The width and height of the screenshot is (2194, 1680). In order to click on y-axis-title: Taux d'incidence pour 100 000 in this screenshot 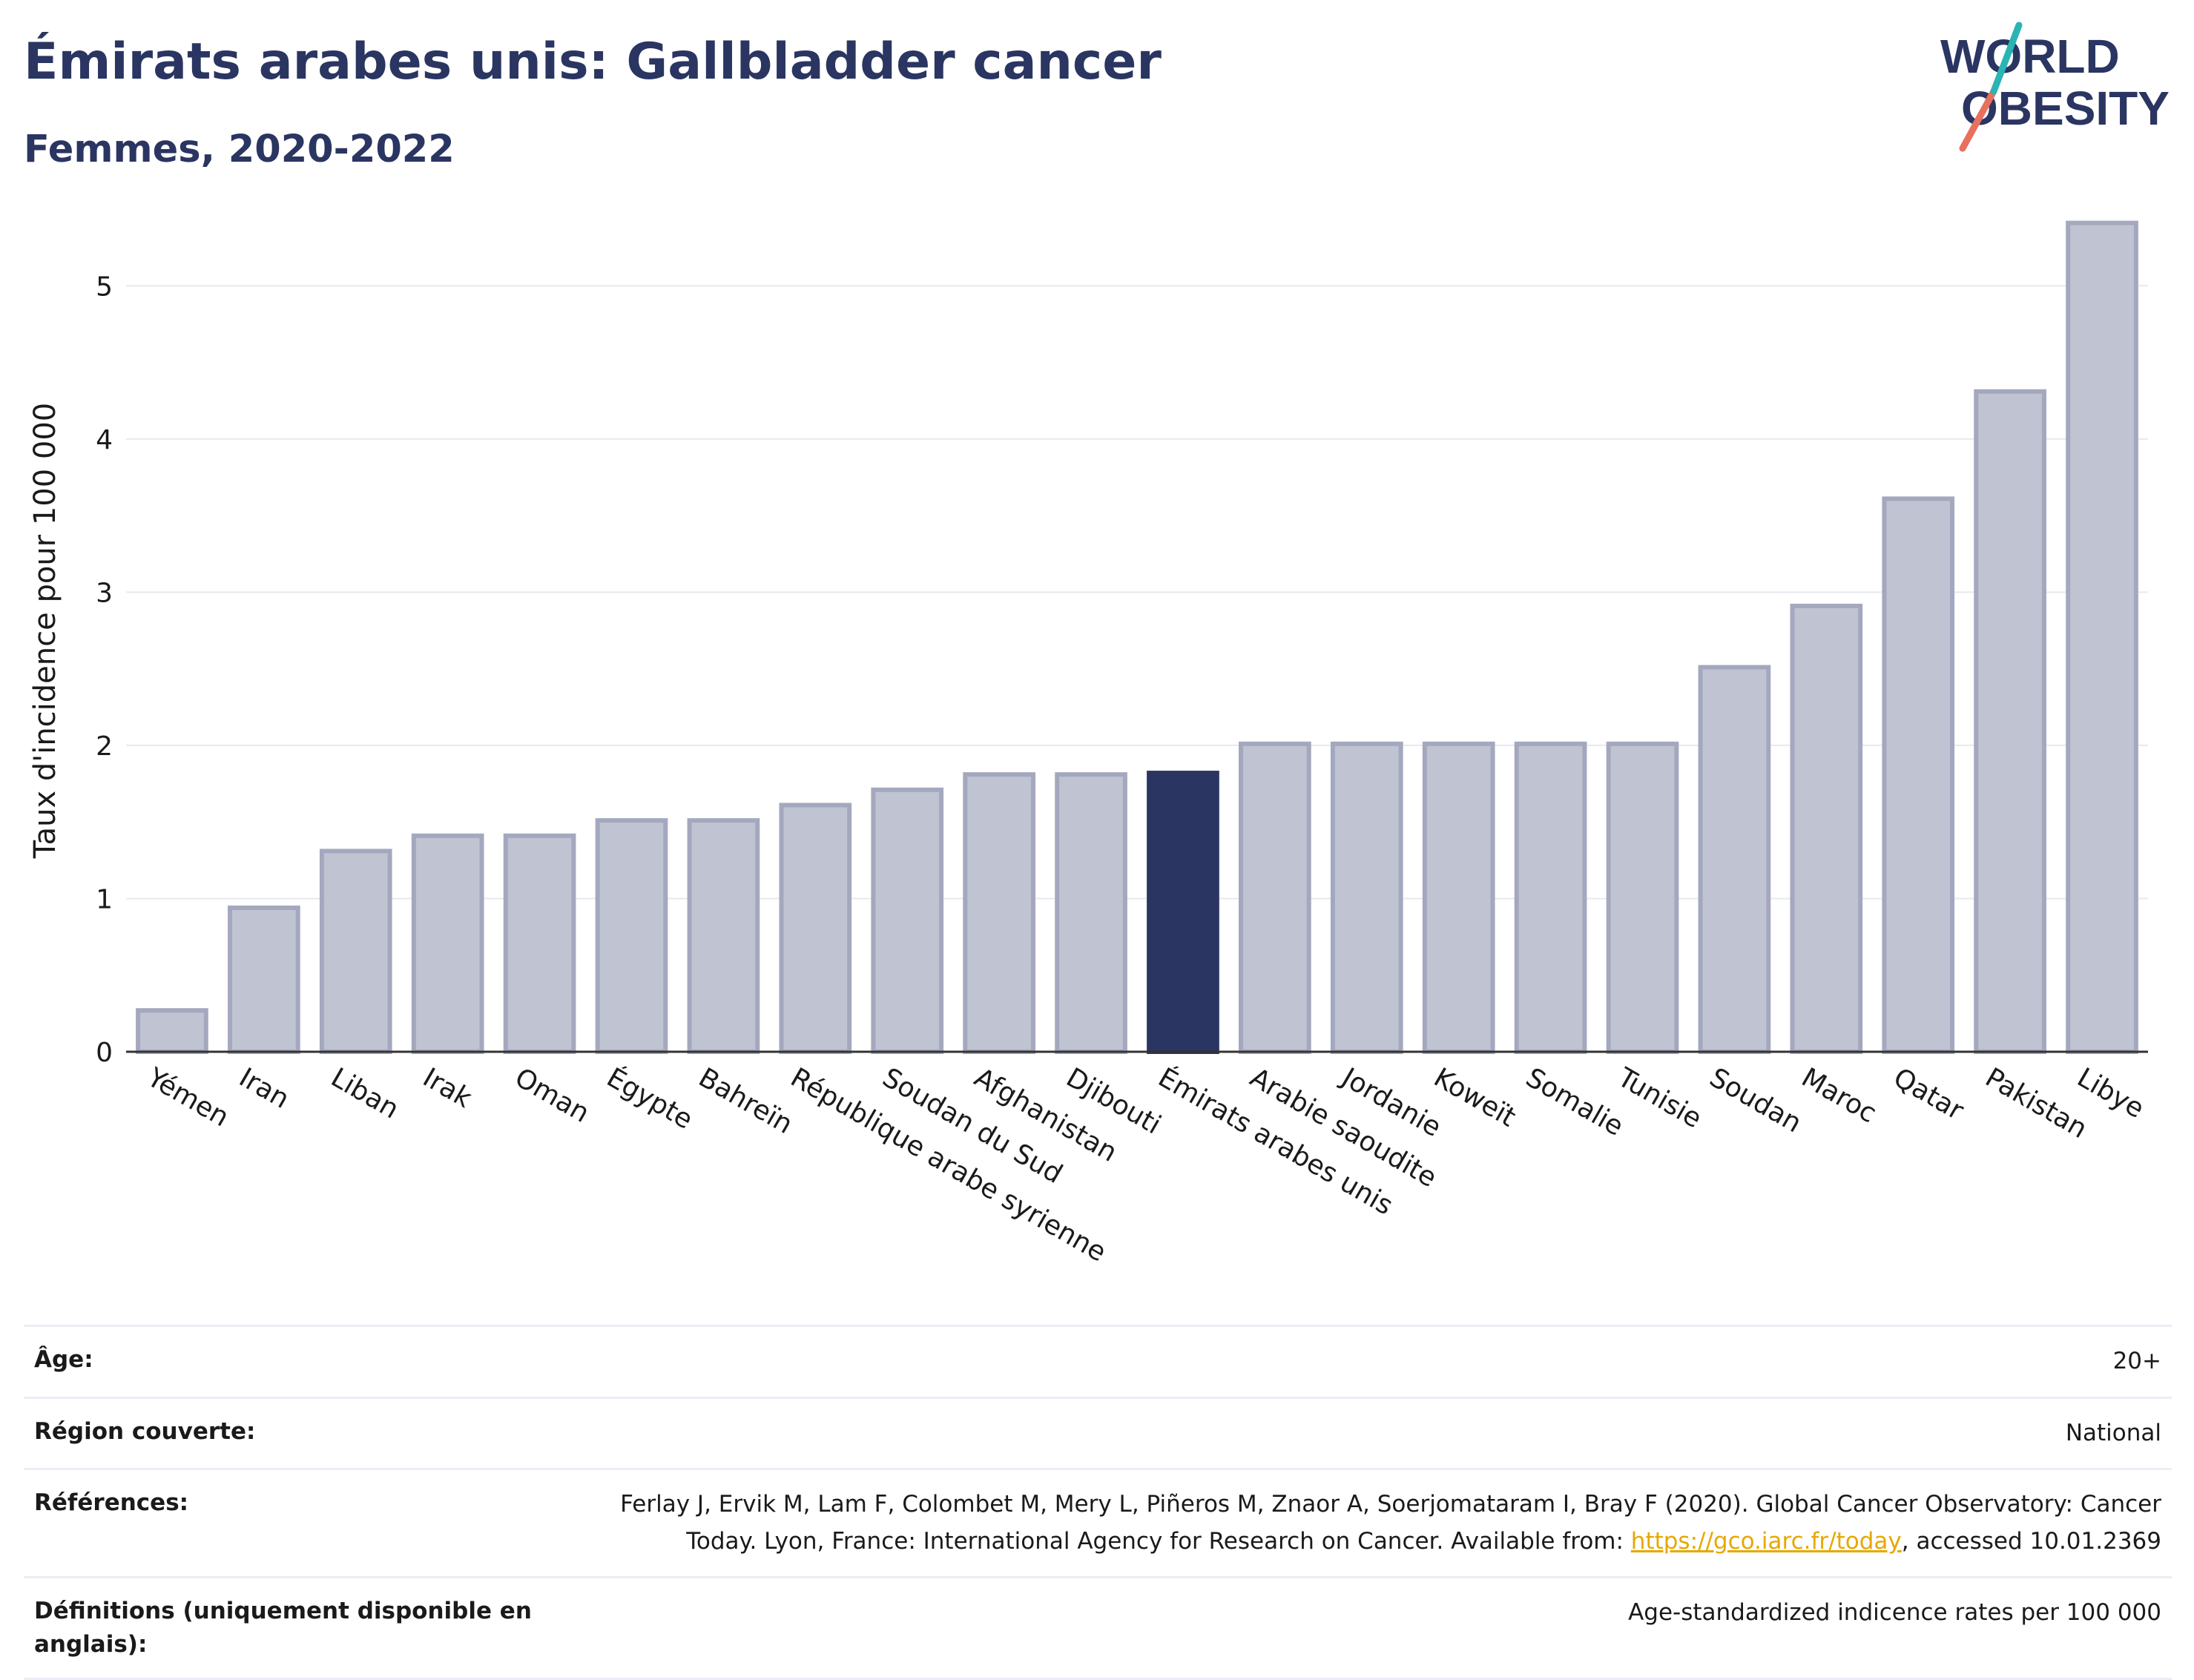, I will do `click(45, 631)`.